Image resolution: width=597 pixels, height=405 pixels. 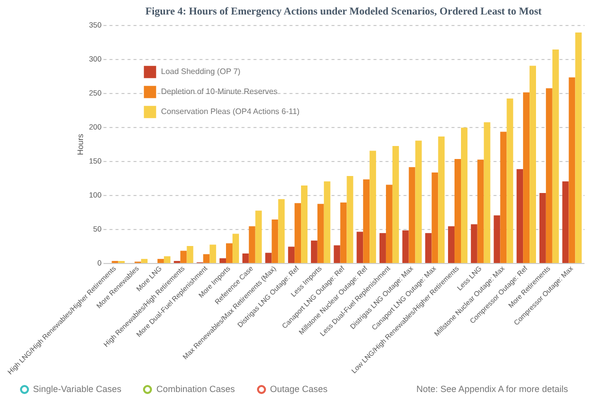 What do you see at coordinates (298, 389) in the screenshot?
I see `text: Outage Cases` at bounding box center [298, 389].